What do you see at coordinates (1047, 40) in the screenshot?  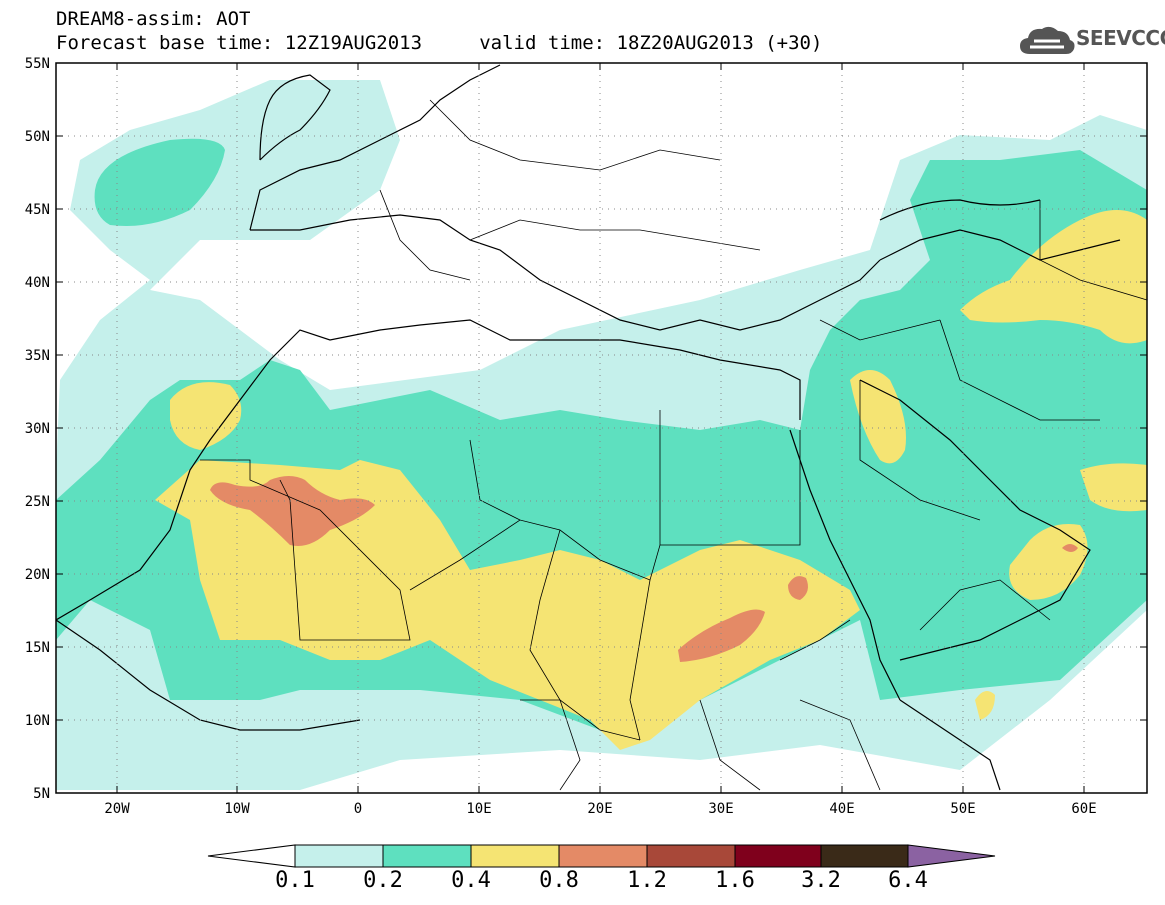 I see `cloud-logo-icon` at bounding box center [1047, 40].